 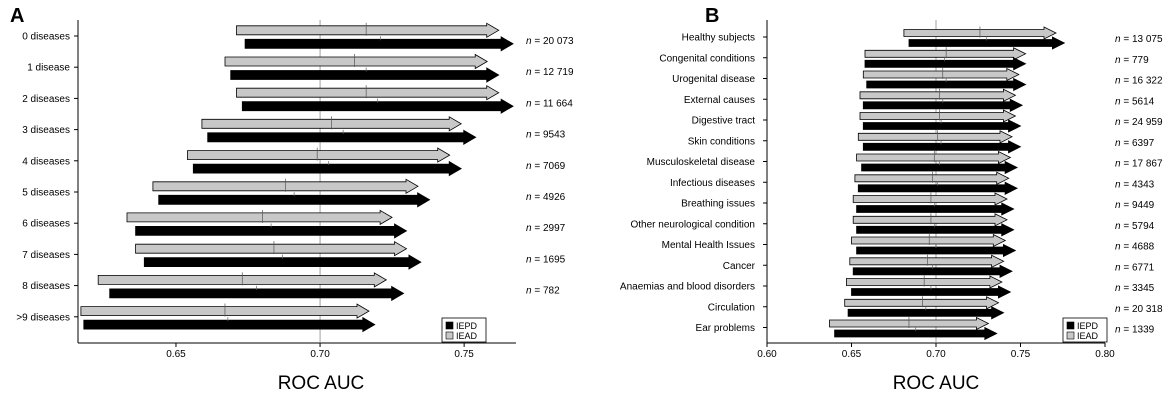 What do you see at coordinates (1138, 267) in the screenshot?
I see `n-value: = 6771` at bounding box center [1138, 267].